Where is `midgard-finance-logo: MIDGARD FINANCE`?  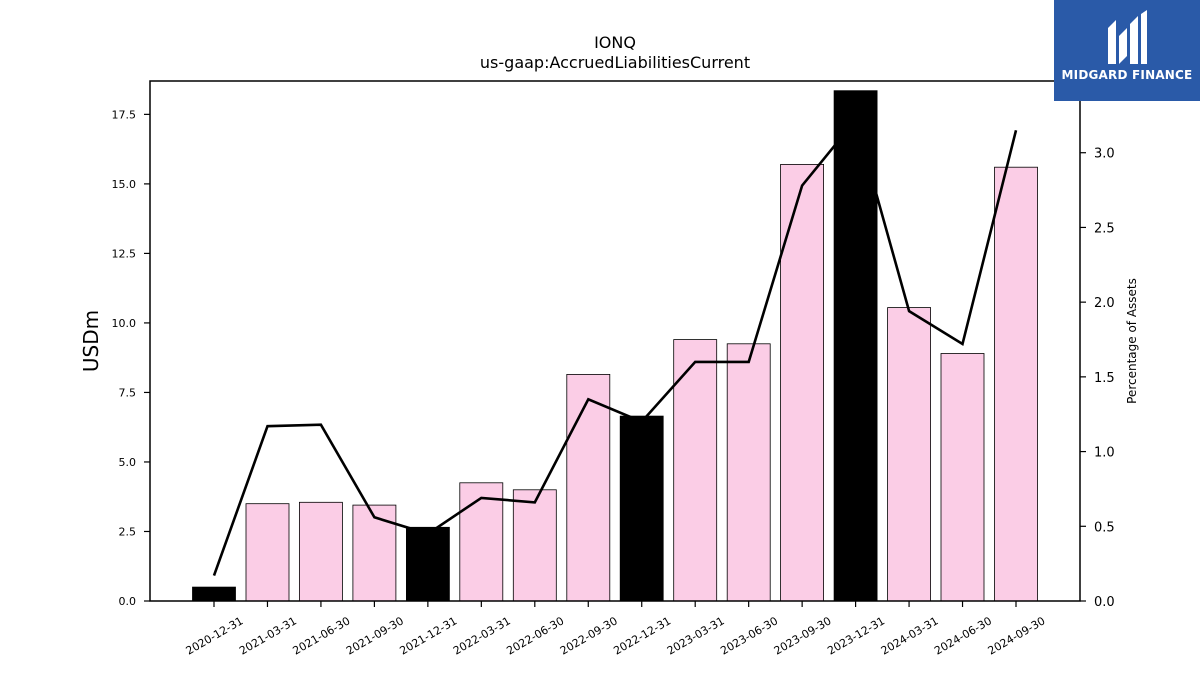
midgard-finance-logo: MIDGARD FINANCE is located at coordinates (1127, 50).